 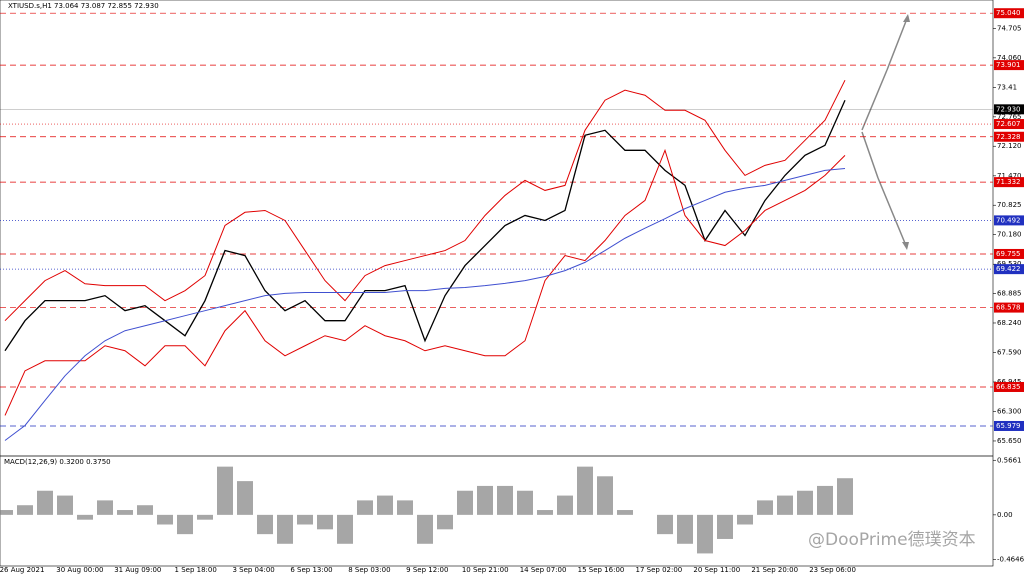 I want to click on x-tick-label: 10 Sep 21:00, so click(x=485, y=570).